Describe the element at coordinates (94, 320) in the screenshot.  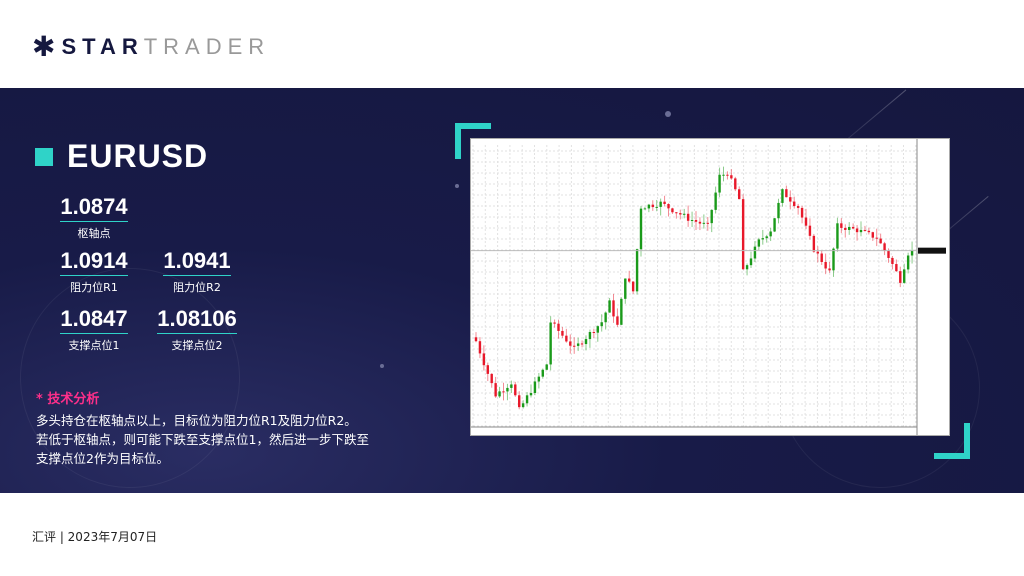
I see `level-value: 1.0847` at that location.